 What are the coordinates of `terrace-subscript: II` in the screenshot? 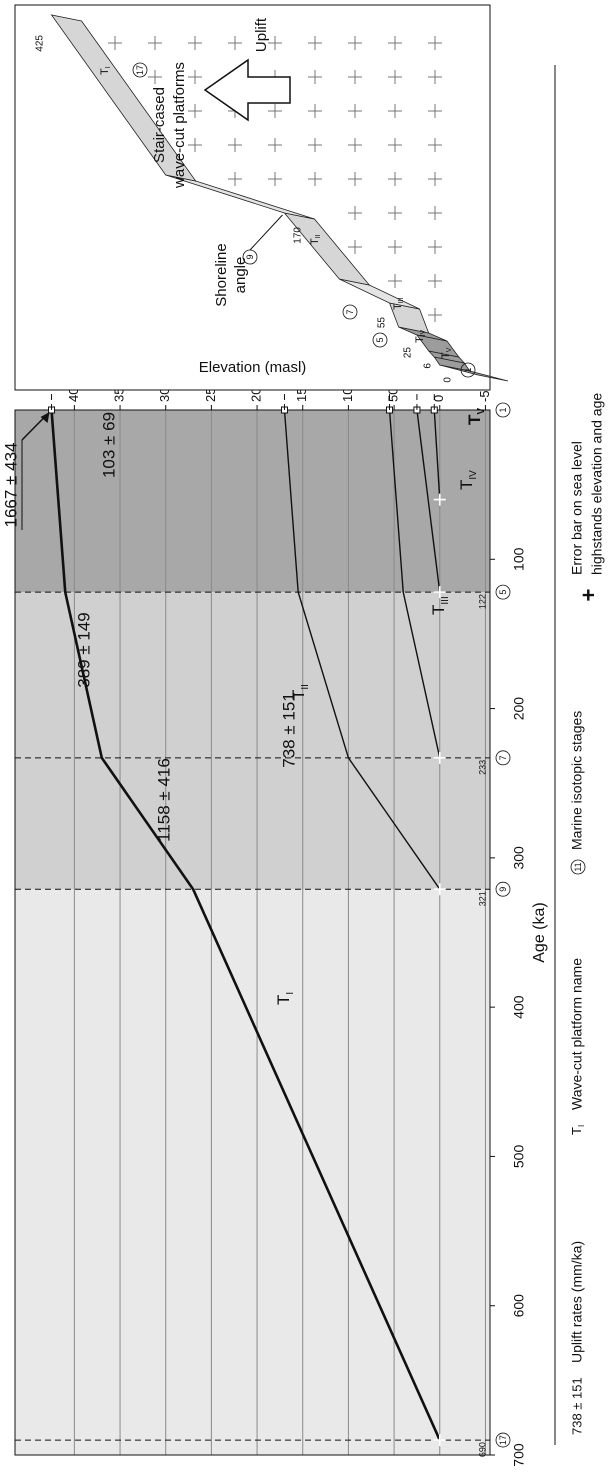 It's located at (318, 236).